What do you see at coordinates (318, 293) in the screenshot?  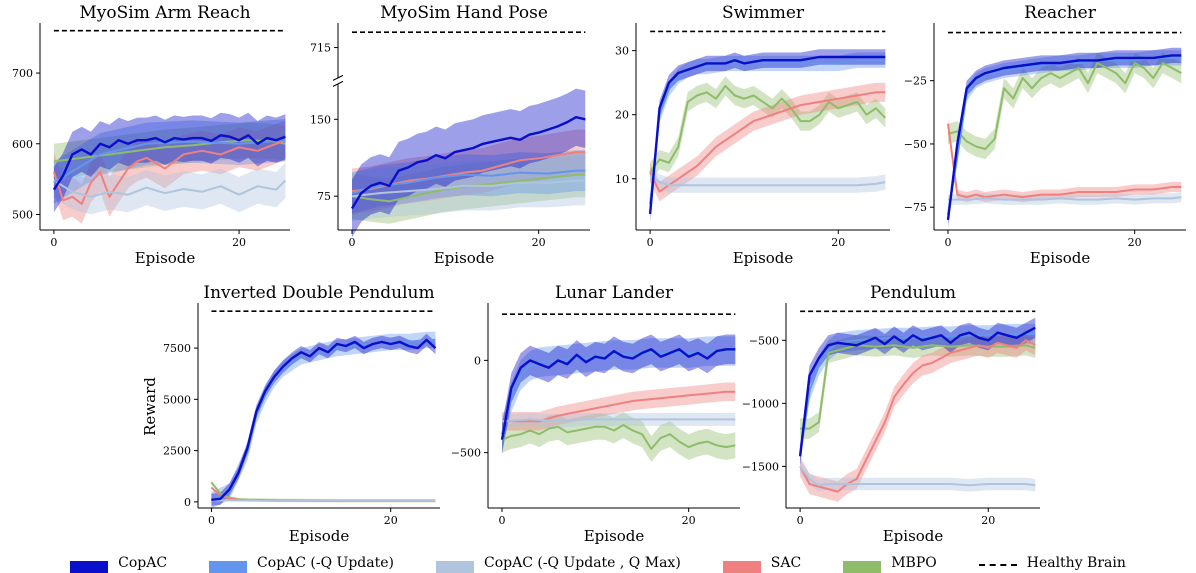 I see `panel-title: Inverted Double Pendulum` at bounding box center [318, 293].